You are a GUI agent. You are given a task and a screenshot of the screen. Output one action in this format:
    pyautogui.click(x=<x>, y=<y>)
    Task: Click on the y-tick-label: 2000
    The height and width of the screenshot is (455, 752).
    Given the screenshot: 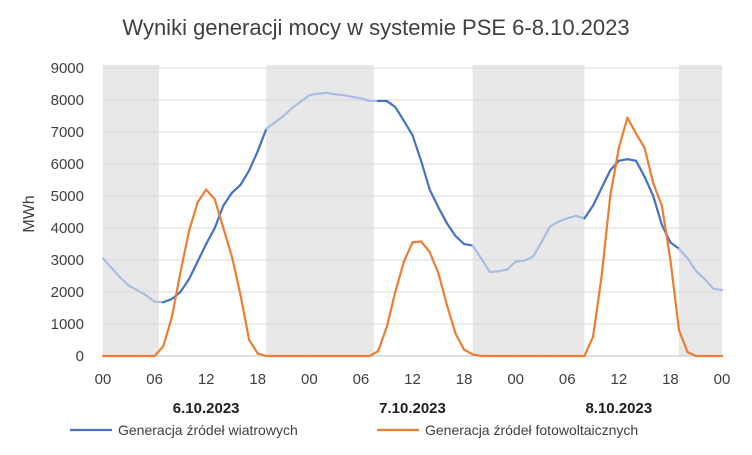 What is the action you would take?
    pyautogui.click(x=67, y=292)
    